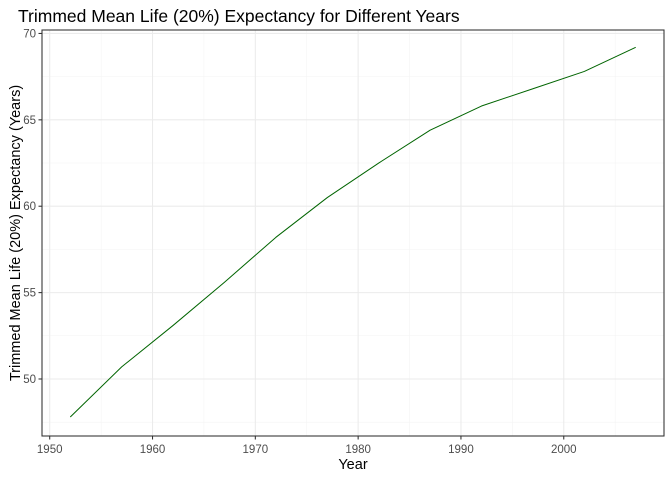 This screenshot has height=480, width=672. I want to click on x-tick-label: 1960, so click(153, 450).